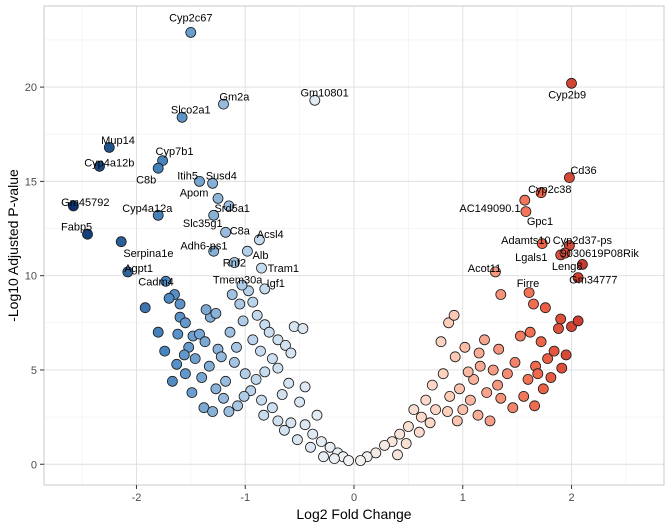 The height and width of the screenshot is (528, 672). I want to click on gene-label-srd5a1: Srd5a1, so click(231, 209).